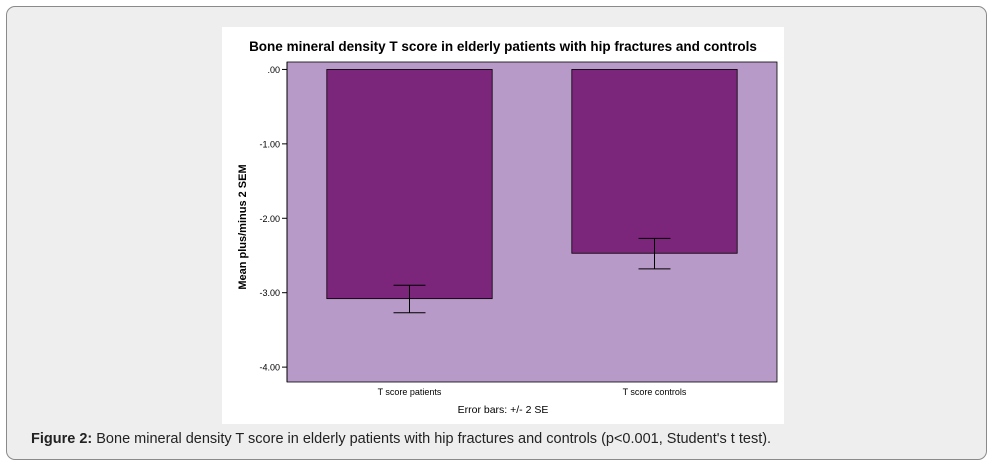  I want to click on y-tick-label: -2.00, so click(269, 219).